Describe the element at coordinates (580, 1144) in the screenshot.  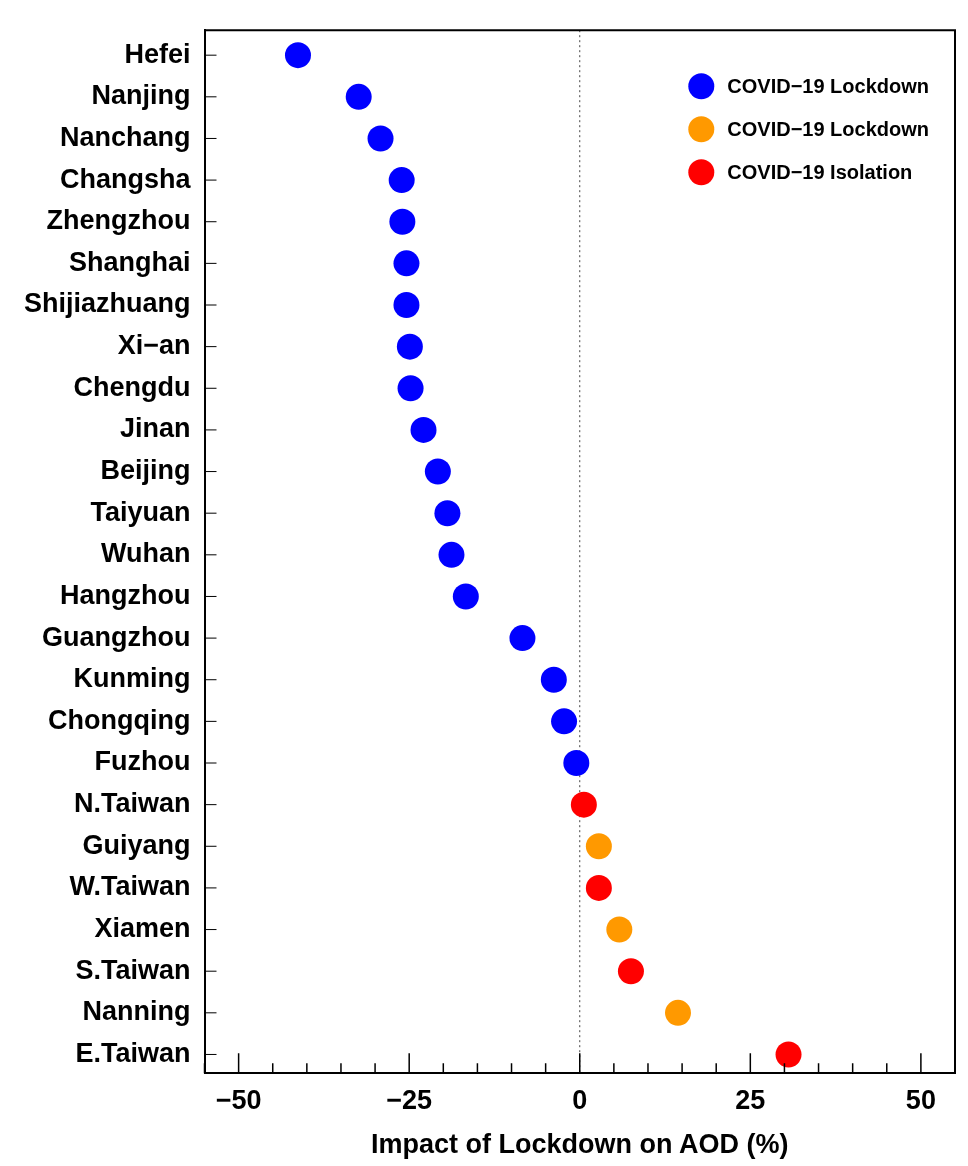
I see `x-axis-title: Impact of Lockdown on AOD (%)` at that location.